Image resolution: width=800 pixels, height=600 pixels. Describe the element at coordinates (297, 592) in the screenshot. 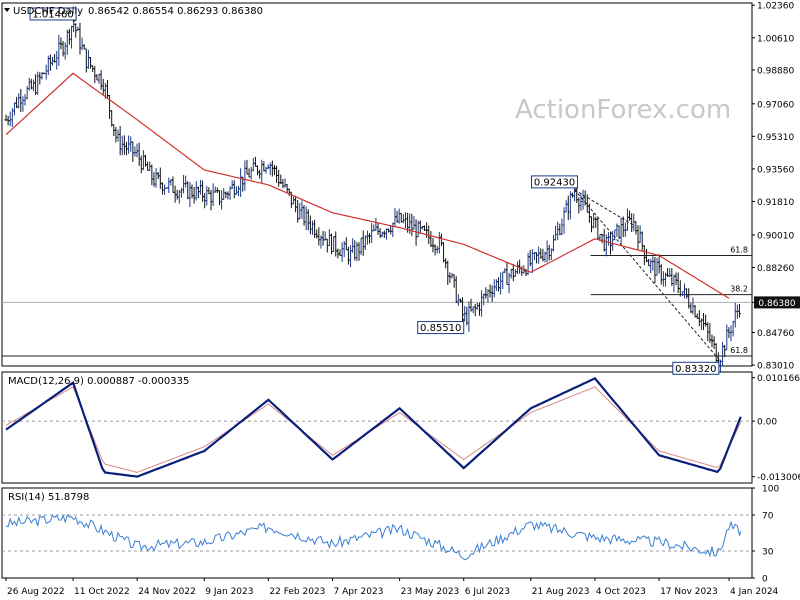

I see `x-tick-label: 22 Feb 2023` at that location.